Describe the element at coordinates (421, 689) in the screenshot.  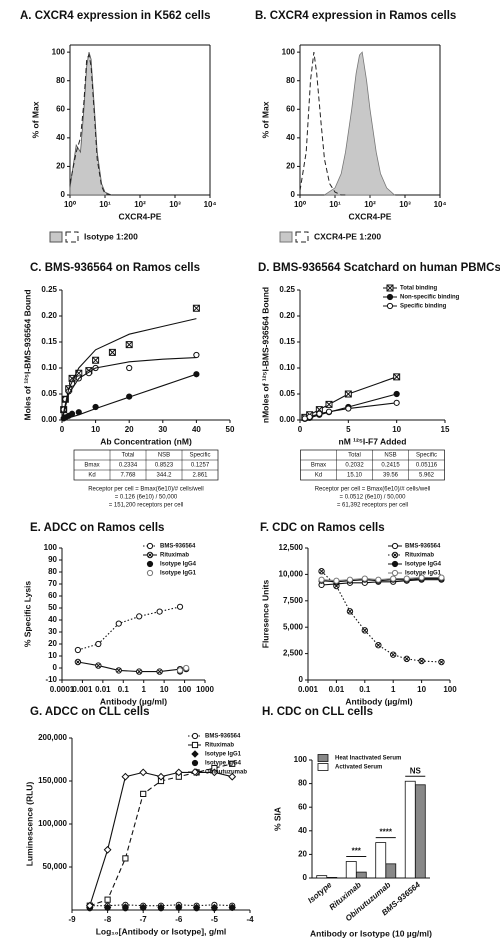
I see `x-tick-label: 10` at that location.